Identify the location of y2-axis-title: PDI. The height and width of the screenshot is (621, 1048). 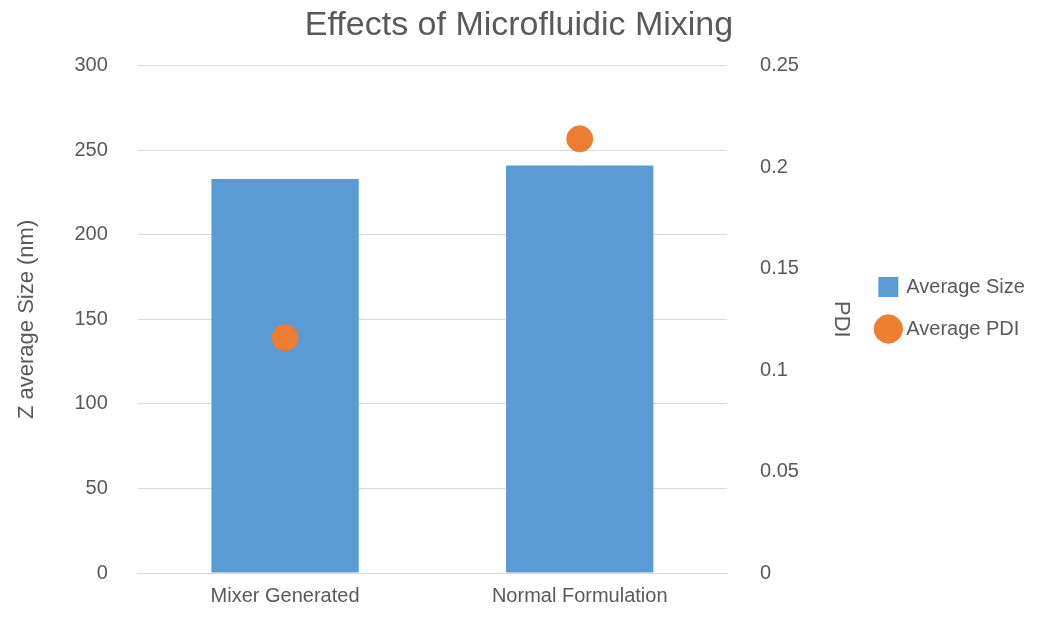
(843, 319).